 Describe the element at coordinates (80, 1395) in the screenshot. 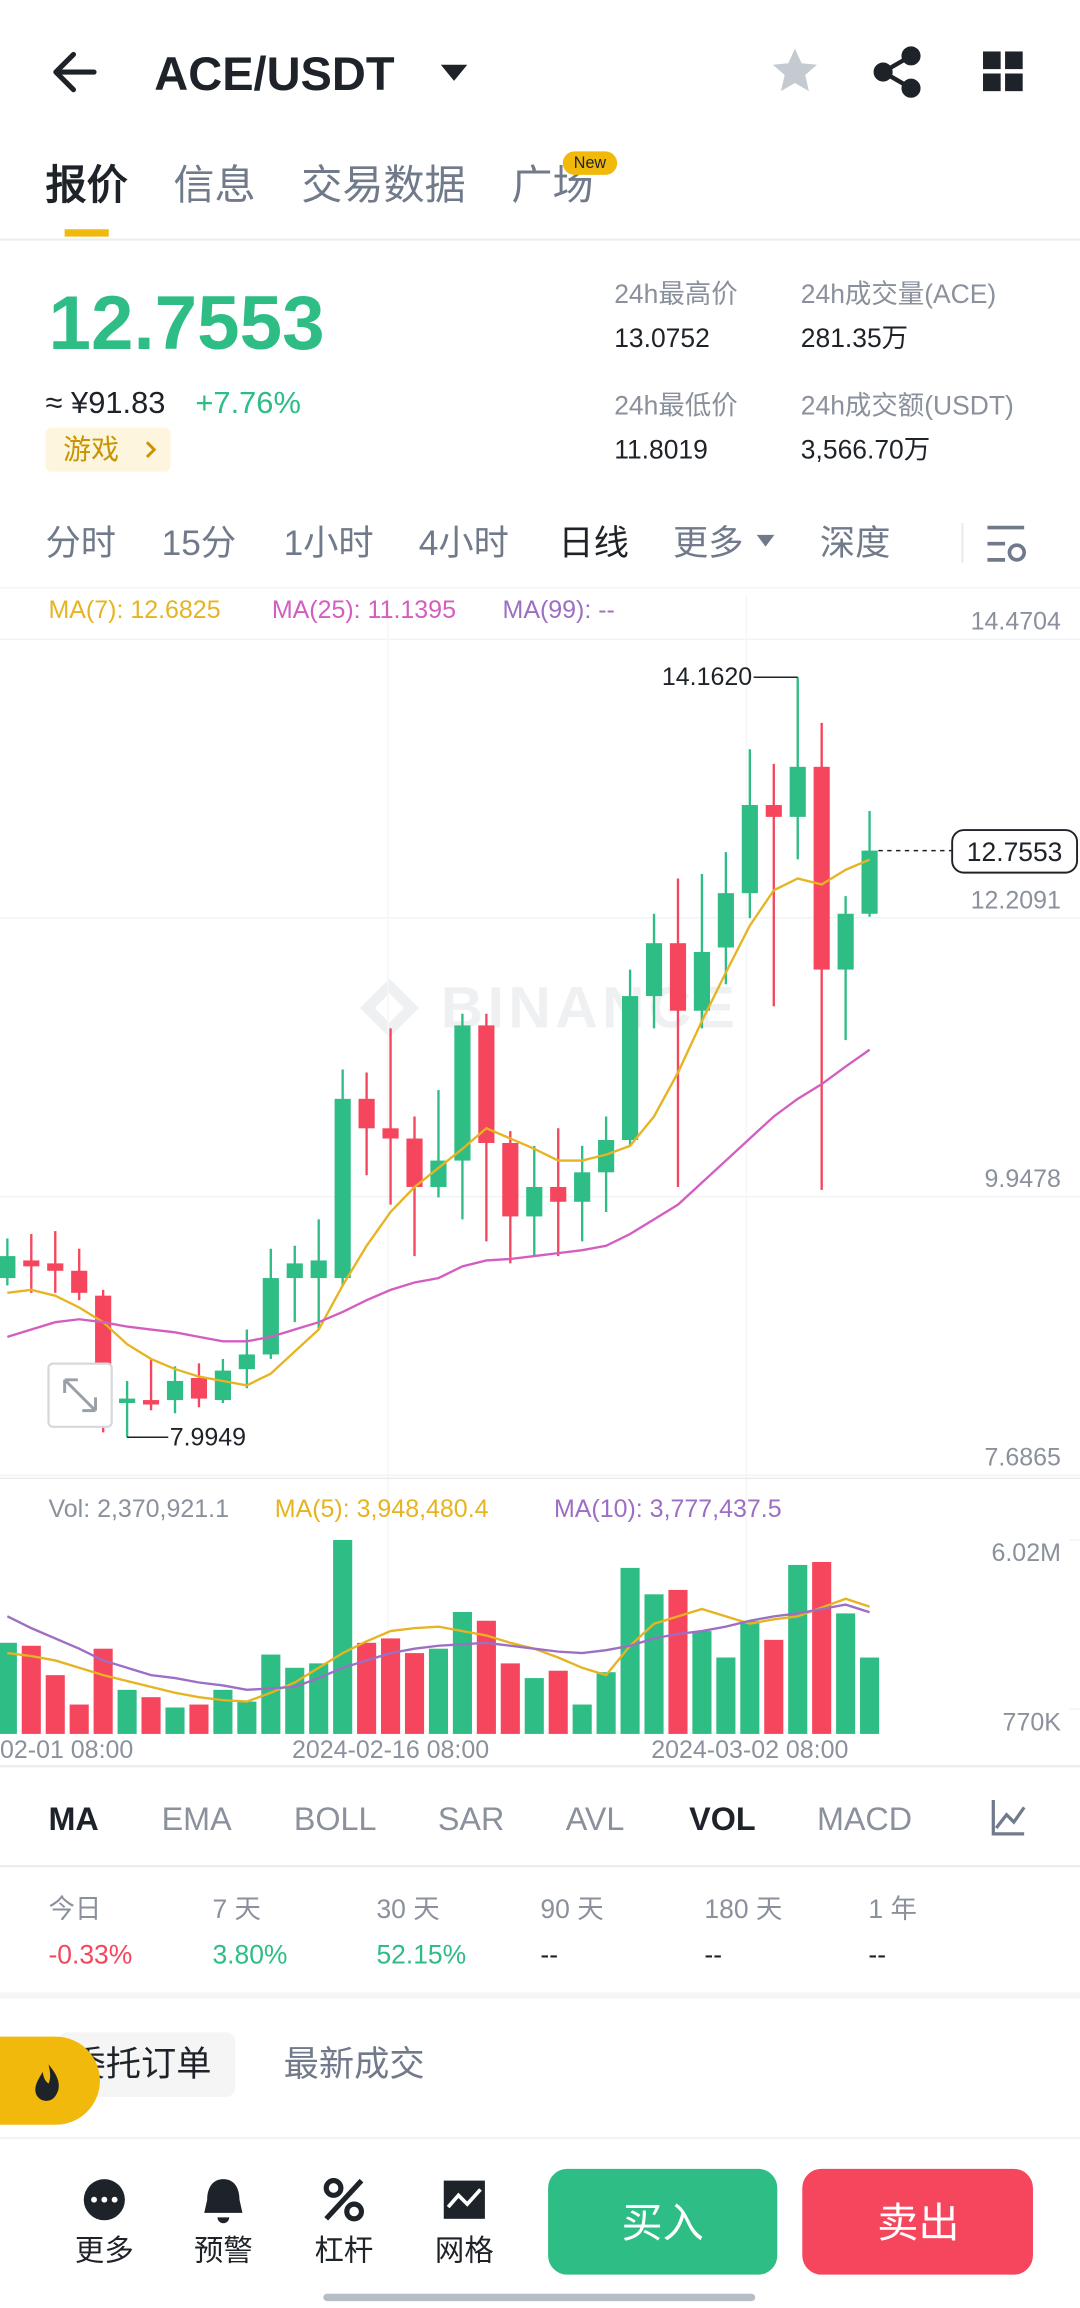

I see `expand-button` at that location.